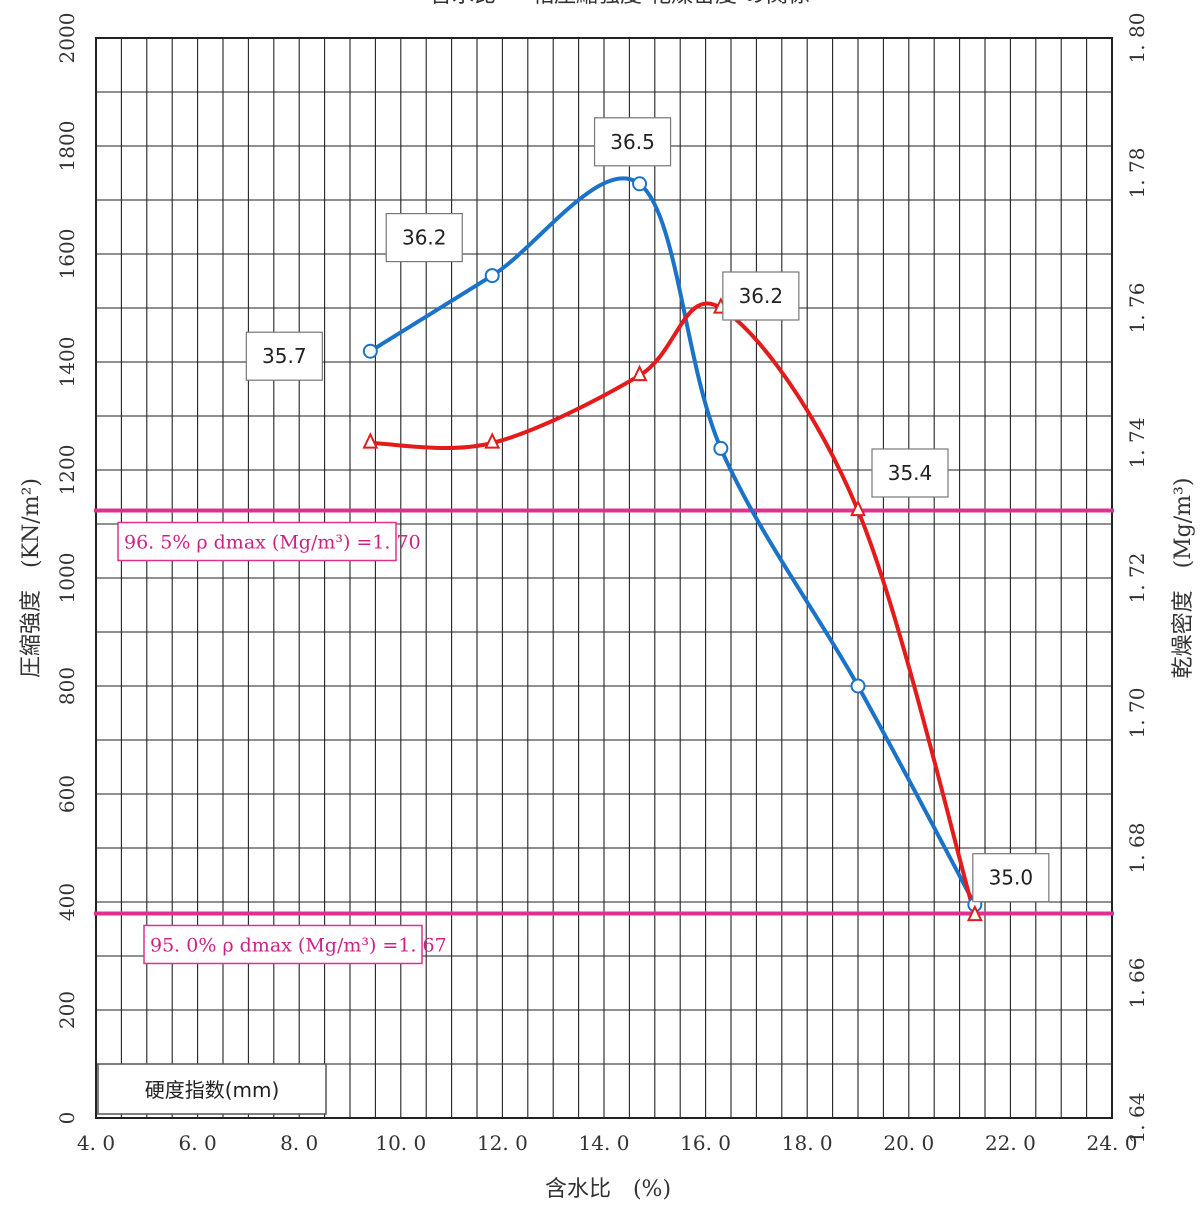 The width and height of the screenshot is (1202, 1206). Describe the element at coordinates (705, 1143) in the screenshot. I see `x-tick-label: 16. 0` at that location.